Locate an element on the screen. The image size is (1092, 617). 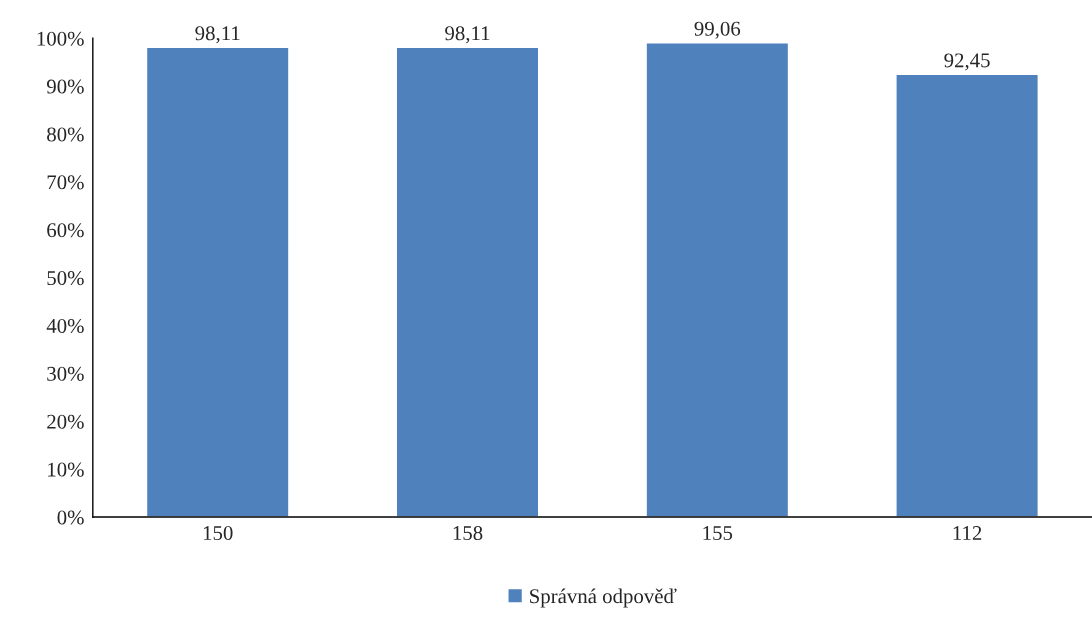
x-tick-label: 158 is located at coordinates (468, 533).